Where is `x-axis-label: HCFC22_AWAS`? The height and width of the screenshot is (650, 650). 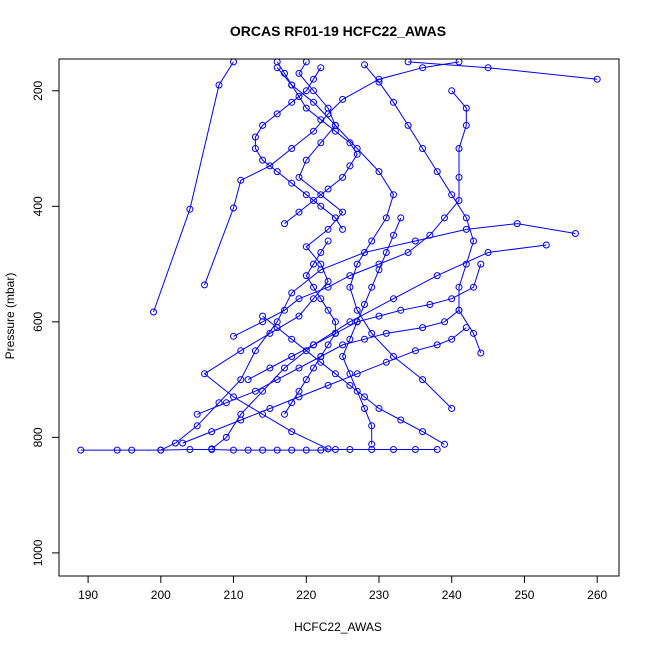 x-axis-label: HCFC22_AWAS is located at coordinates (338, 627).